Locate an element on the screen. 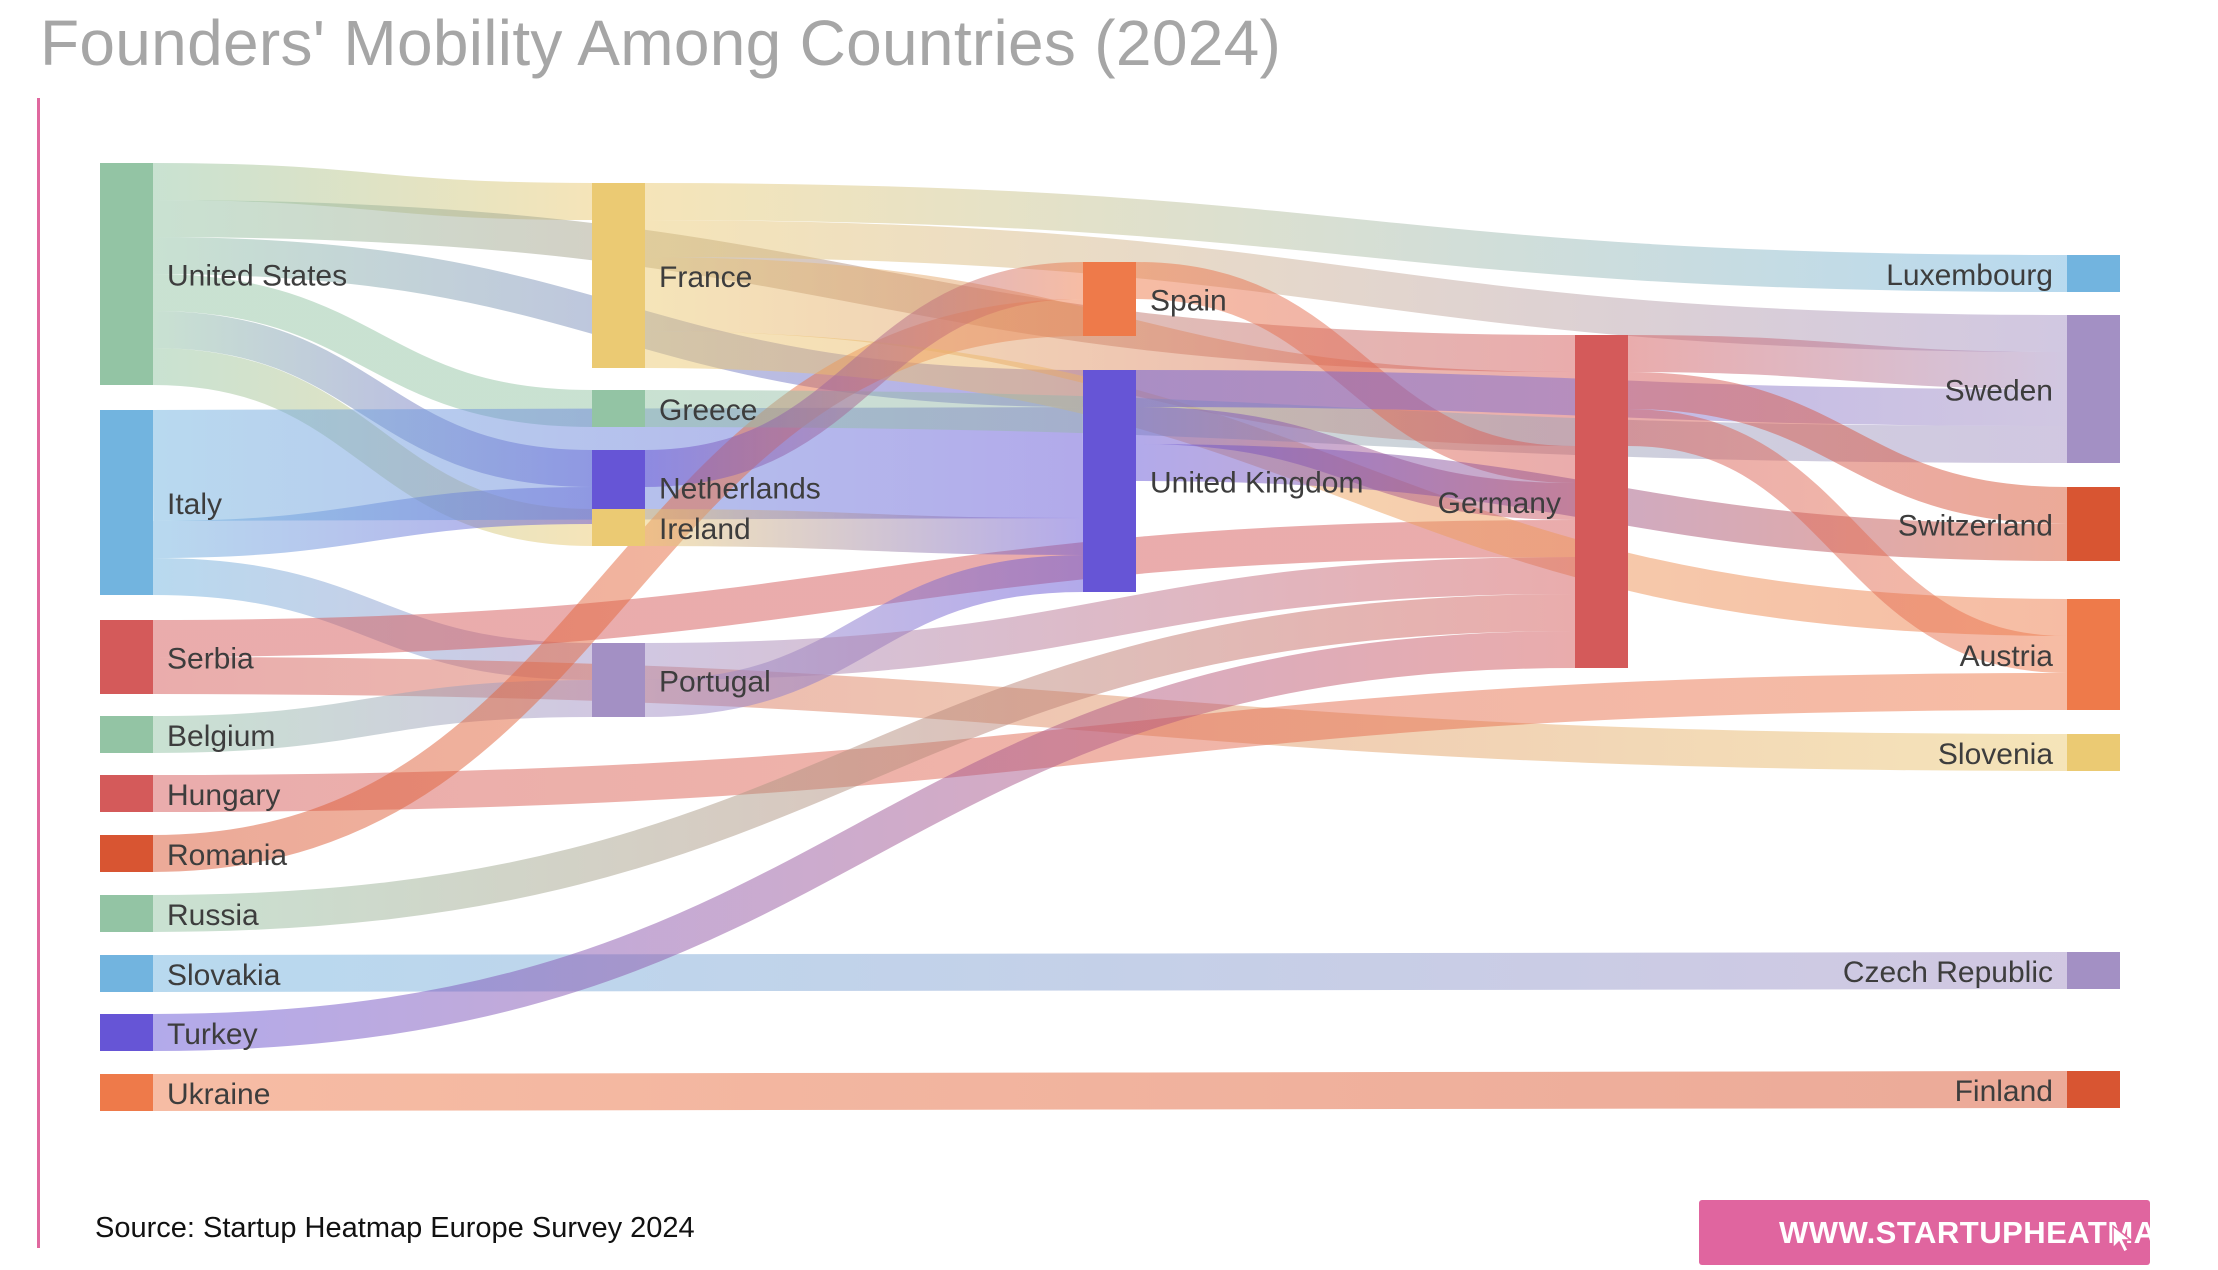 The width and height of the screenshot is (2218, 1270). sankey-node-czech-republic is located at coordinates (2093, 970).